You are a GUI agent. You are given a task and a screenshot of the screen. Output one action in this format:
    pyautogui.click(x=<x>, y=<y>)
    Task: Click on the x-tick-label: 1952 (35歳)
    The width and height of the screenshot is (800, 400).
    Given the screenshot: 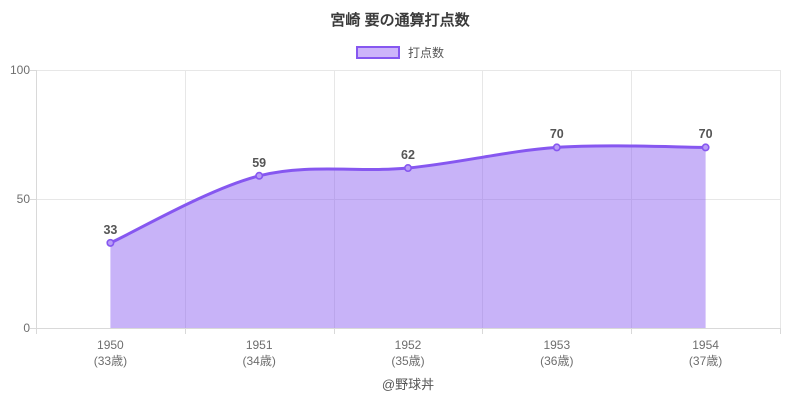 What is the action you would take?
    pyautogui.click(x=408, y=353)
    